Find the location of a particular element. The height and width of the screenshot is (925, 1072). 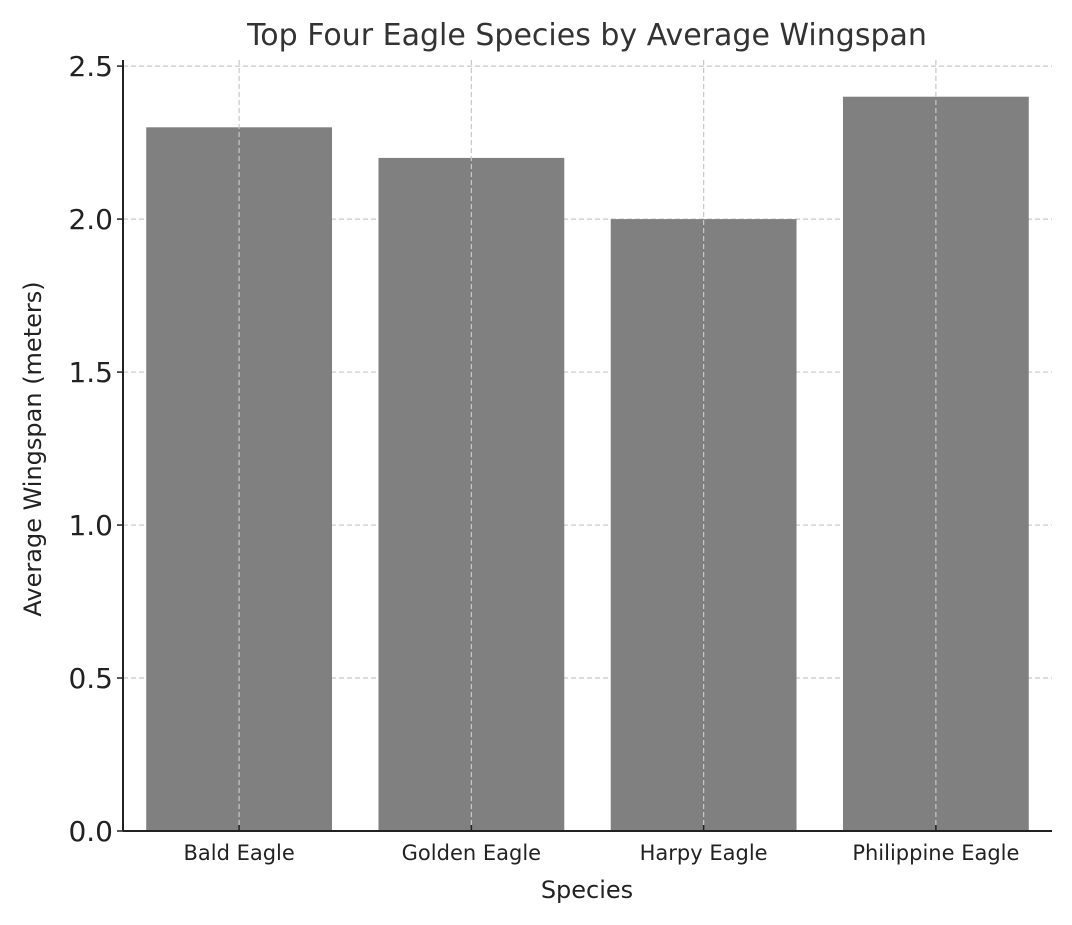

x-axis-label: Species is located at coordinates (587, 890).